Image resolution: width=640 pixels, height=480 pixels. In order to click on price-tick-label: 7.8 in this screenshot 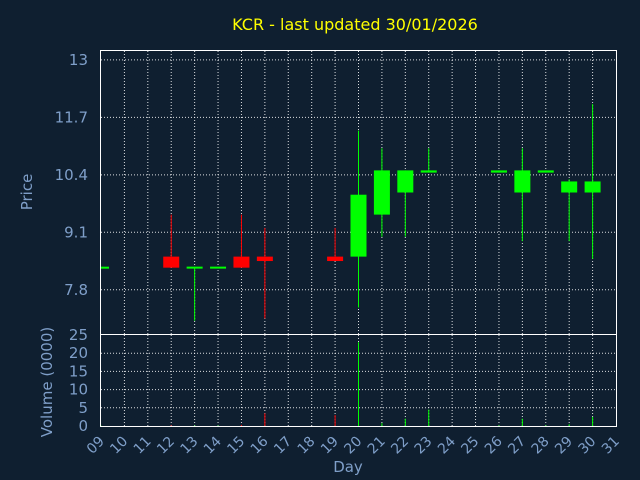, I will do `click(76, 290)`.